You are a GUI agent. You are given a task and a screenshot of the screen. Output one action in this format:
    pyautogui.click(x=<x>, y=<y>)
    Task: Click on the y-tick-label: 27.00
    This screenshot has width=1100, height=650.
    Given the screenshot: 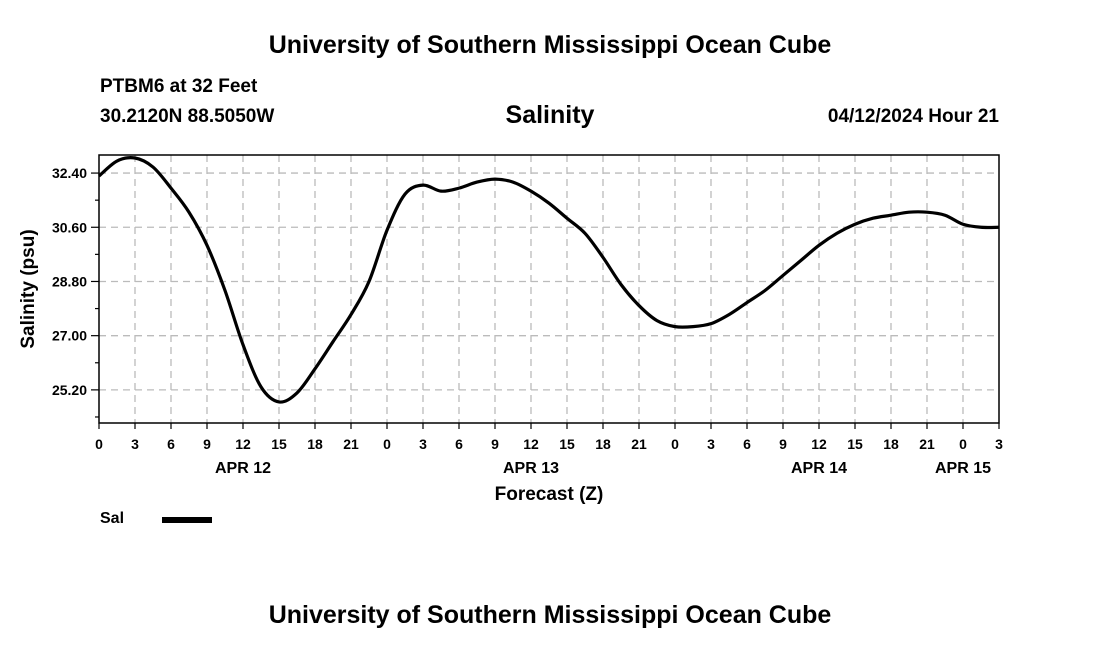 What is the action you would take?
    pyautogui.click(x=69, y=336)
    